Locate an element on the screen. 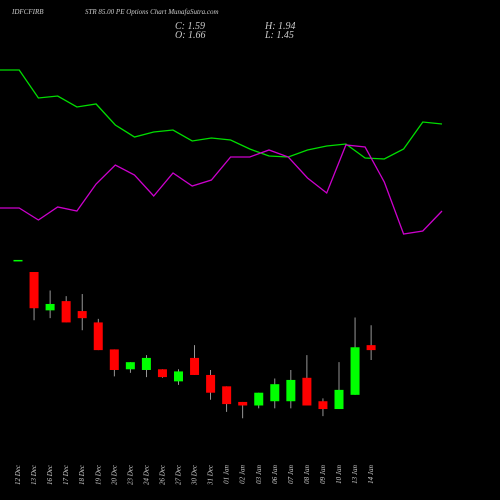 The image size is (500, 500). x-tick-label: 02 Jan is located at coordinates (243, 474).